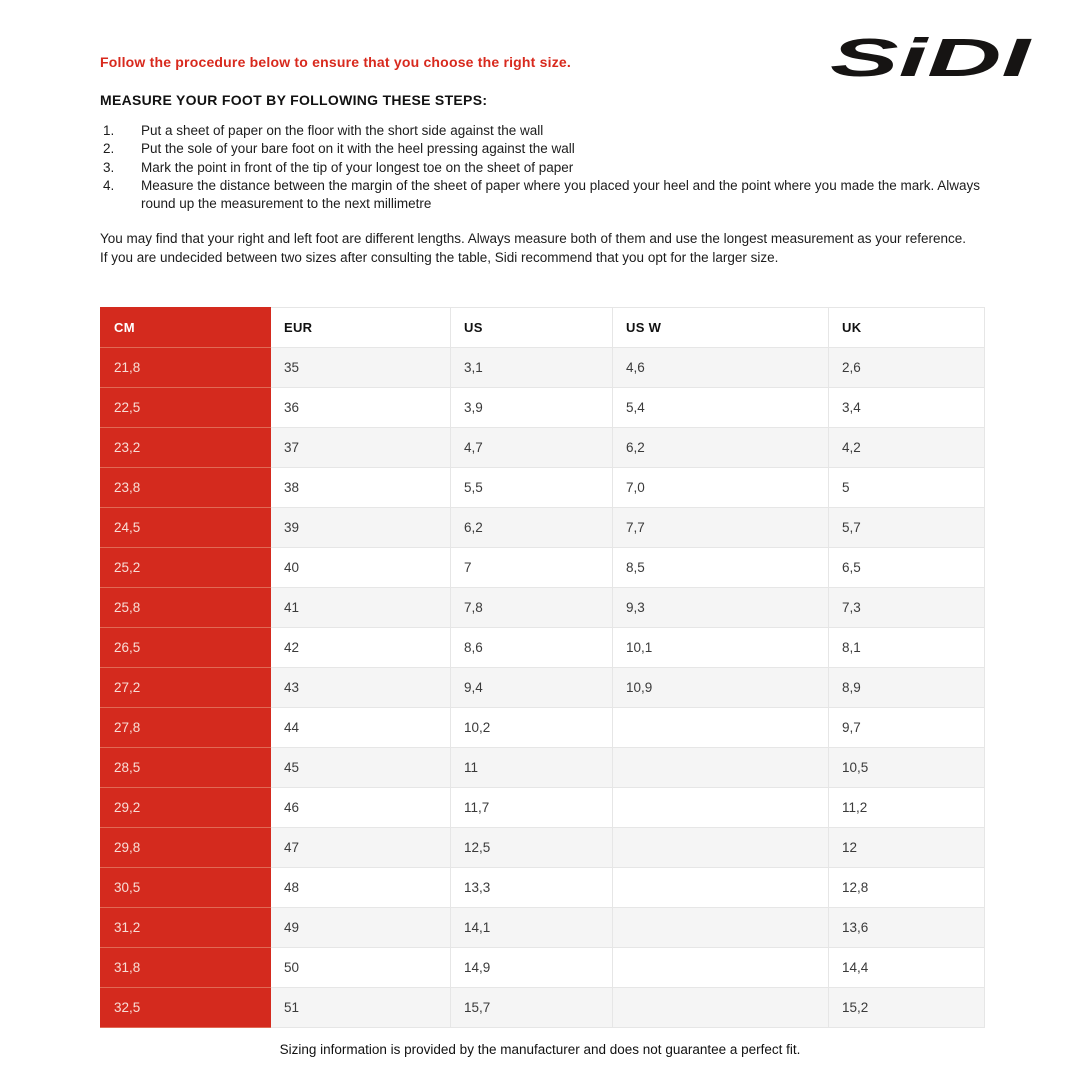 The width and height of the screenshot is (1080, 1080). Describe the element at coordinates (360, 767) in the screenshot. I see `table-cell: 45` at that location.